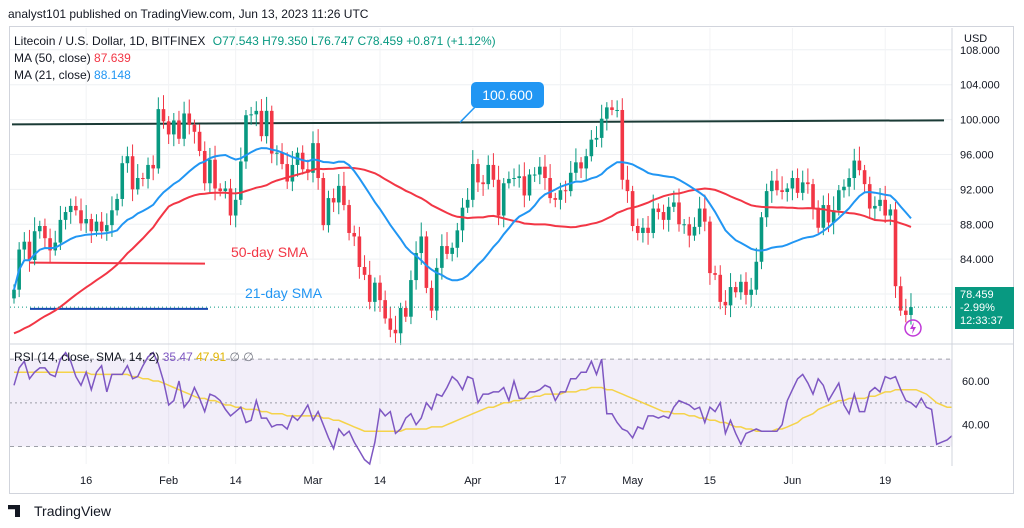 This screenshot has height=528, width=1024. Describe the element at coordinates (380, 481) in the screenshot. I see `time-tick-label: 14` at that location.